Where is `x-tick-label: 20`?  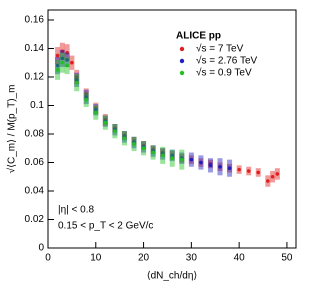 x-tick-label: 20 is located at coordinates (144, 258).